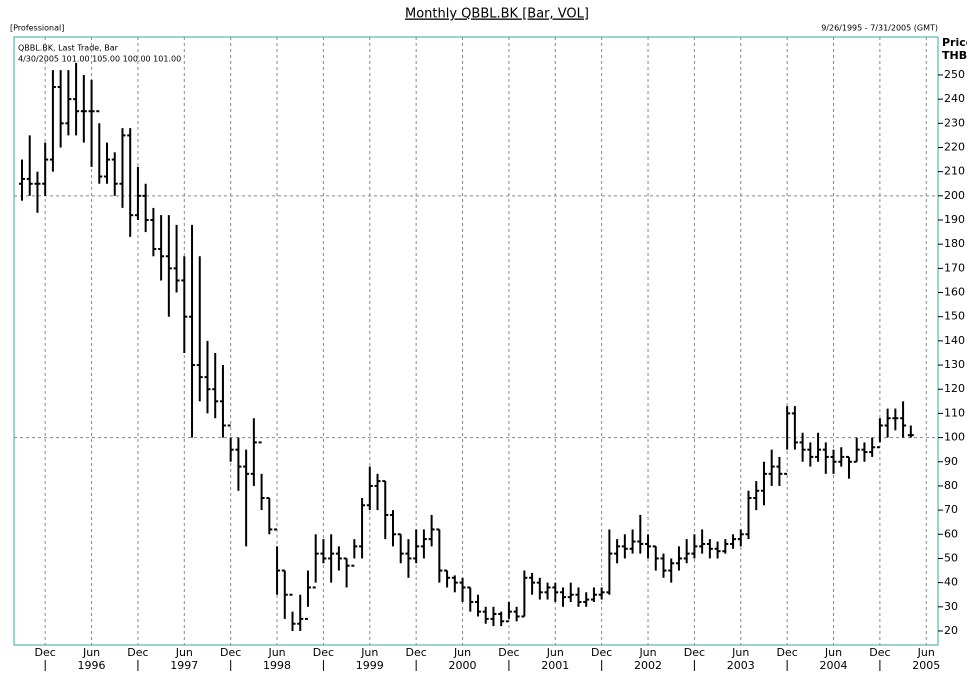 The height and width of the screenshot is (673, 967). What do you see at coordinates (954, 195) in the screenshot?
I see `y-tick-label: 200` at bounding box center [954, 195].